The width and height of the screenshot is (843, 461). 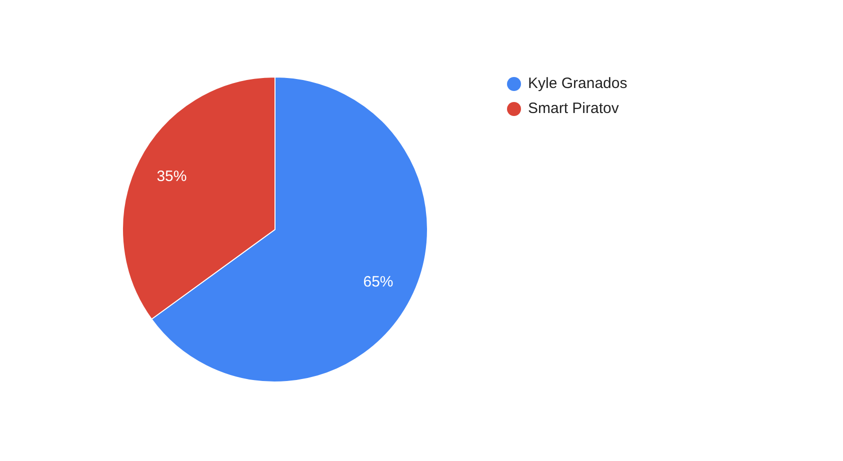 What do you see at coordinates (171, 177) in the screenshot?
I see `data-label: 35%` at bounding box center [171, 177].